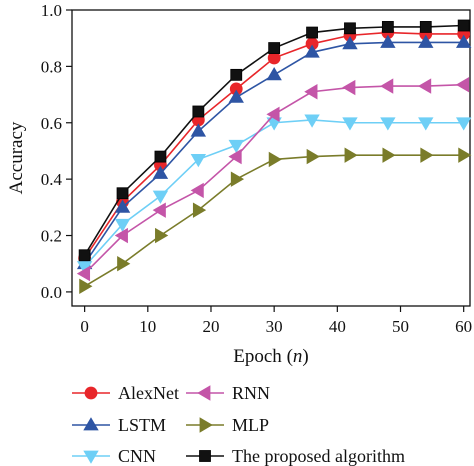 The image size is (474, 466). What do you see at coordinates (337, 326) in the screenshot?
I see `x-tick-label: 40` at bounding box center [337, 326].